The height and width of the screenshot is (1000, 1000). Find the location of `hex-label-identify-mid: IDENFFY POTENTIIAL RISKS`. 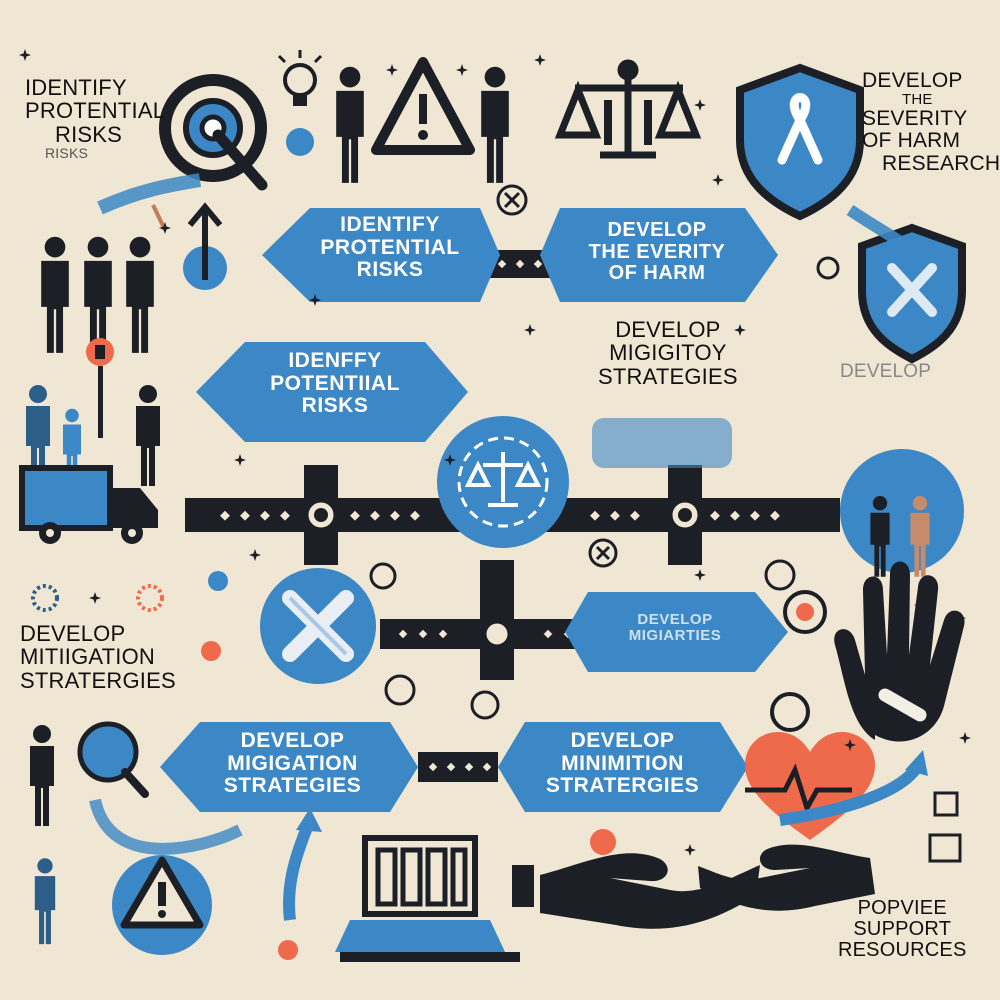

hex-label-identify-mid: IDENFFY POTENTIIAL RISKS is located at coordinates (335, 383).